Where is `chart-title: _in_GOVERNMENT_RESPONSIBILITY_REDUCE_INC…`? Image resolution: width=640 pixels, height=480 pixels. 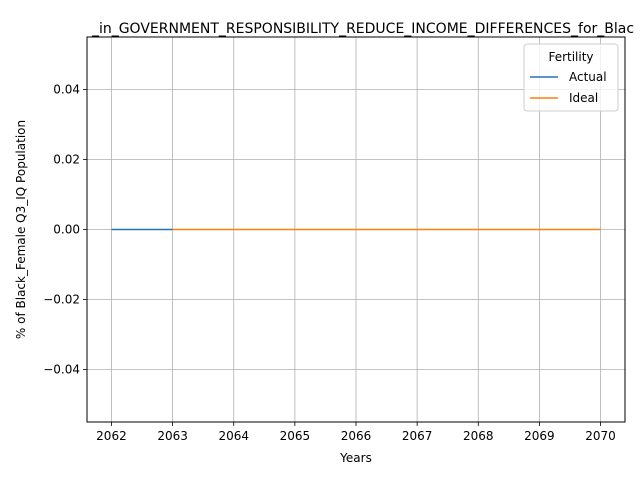
chart-title: _in_GOVERNMENT_RESPONSIBILITY_REDUCE_INC… is located at coordinates (362, 29).